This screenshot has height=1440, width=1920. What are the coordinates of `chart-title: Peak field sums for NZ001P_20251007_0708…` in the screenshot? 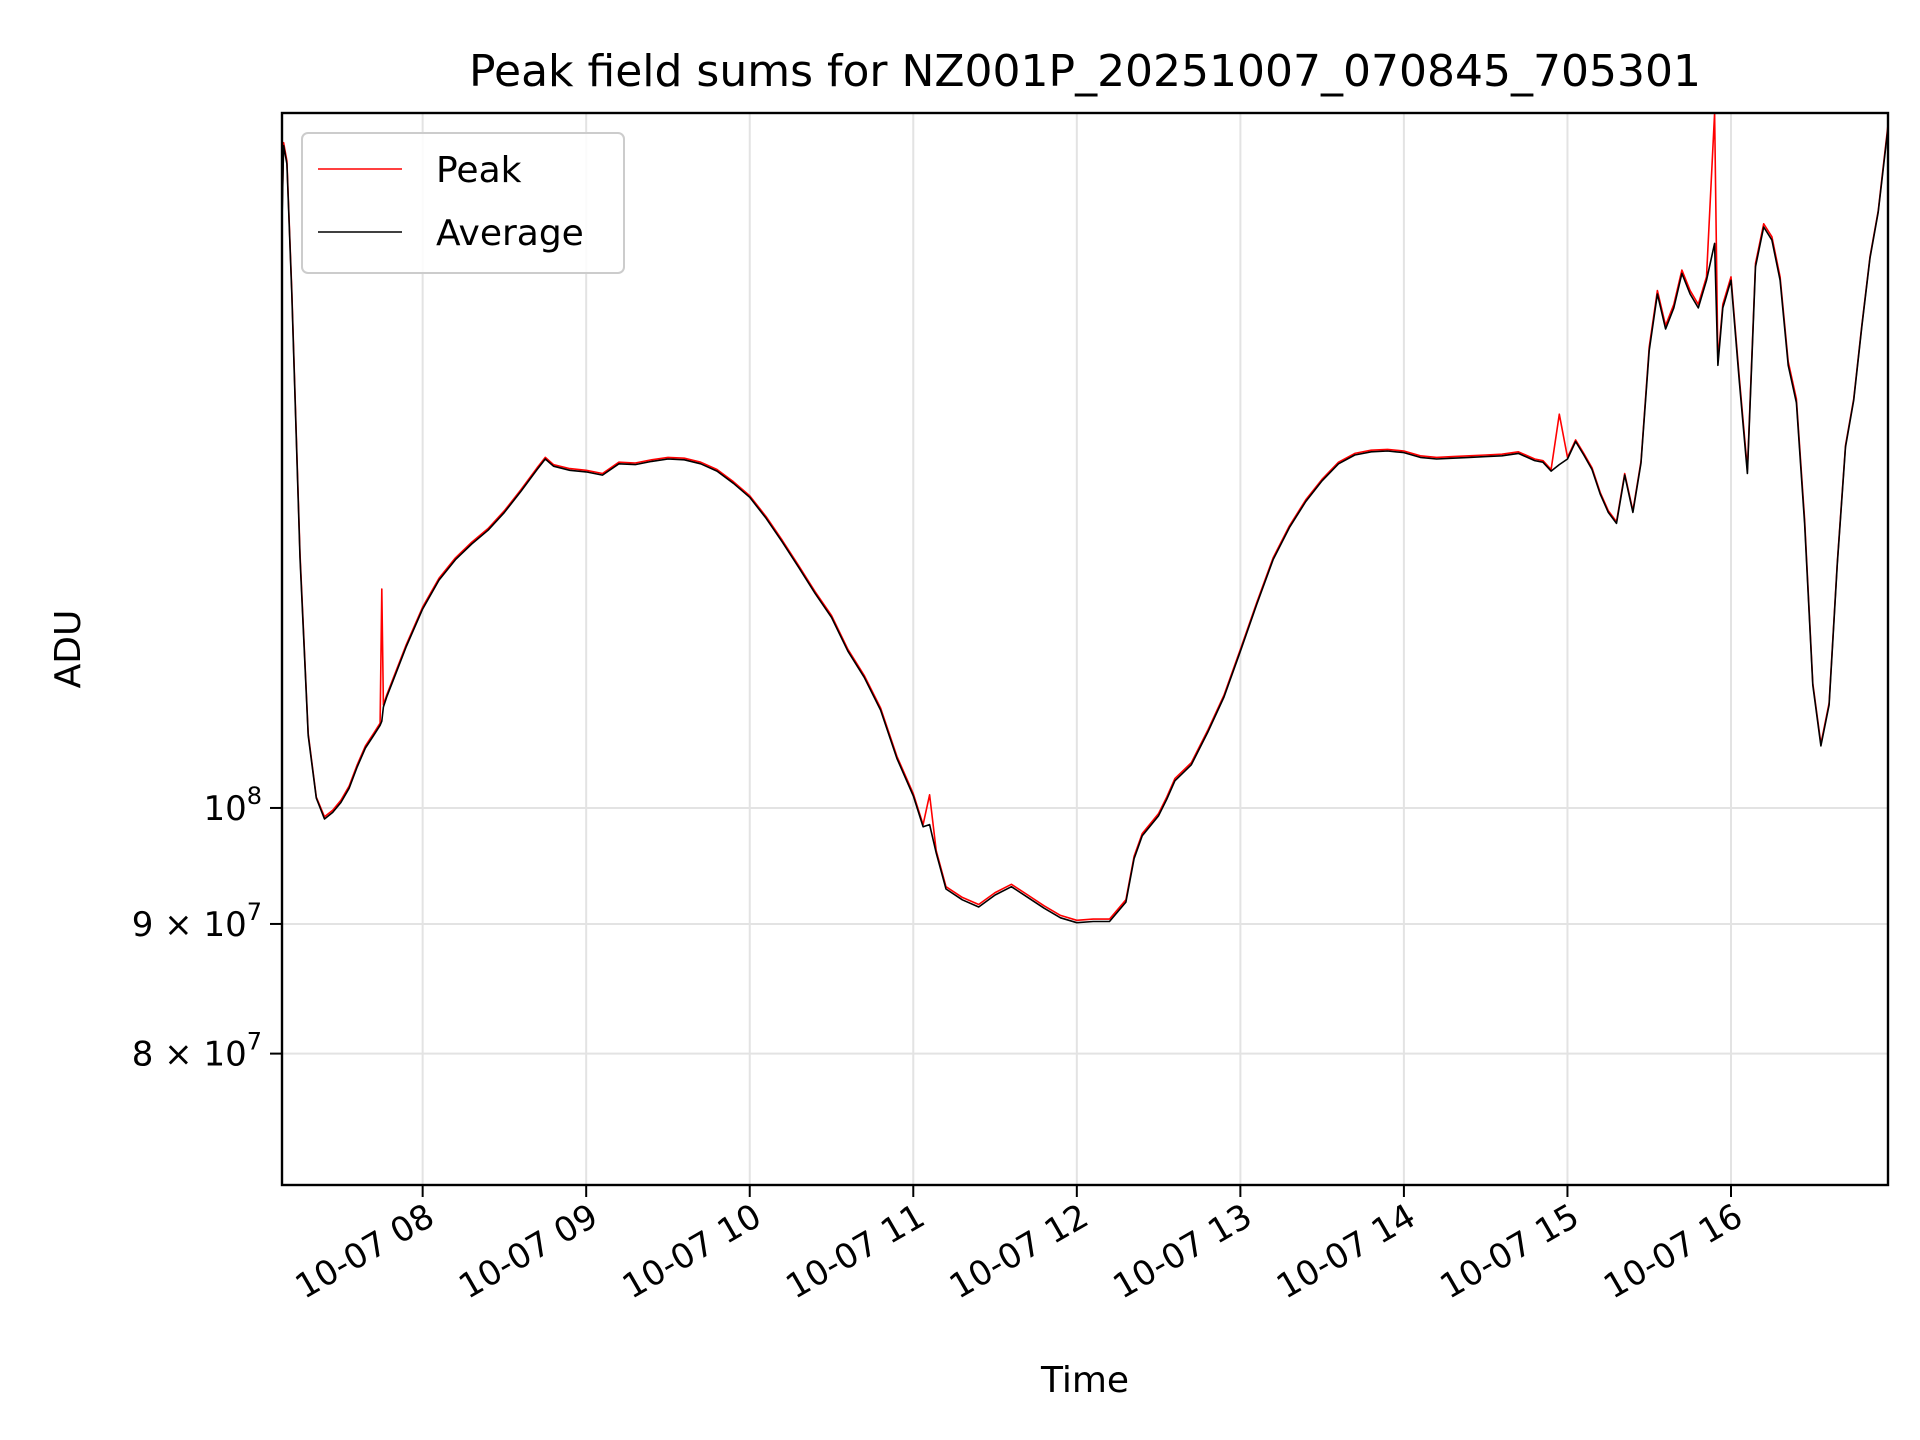 It's located at (1085, 71).